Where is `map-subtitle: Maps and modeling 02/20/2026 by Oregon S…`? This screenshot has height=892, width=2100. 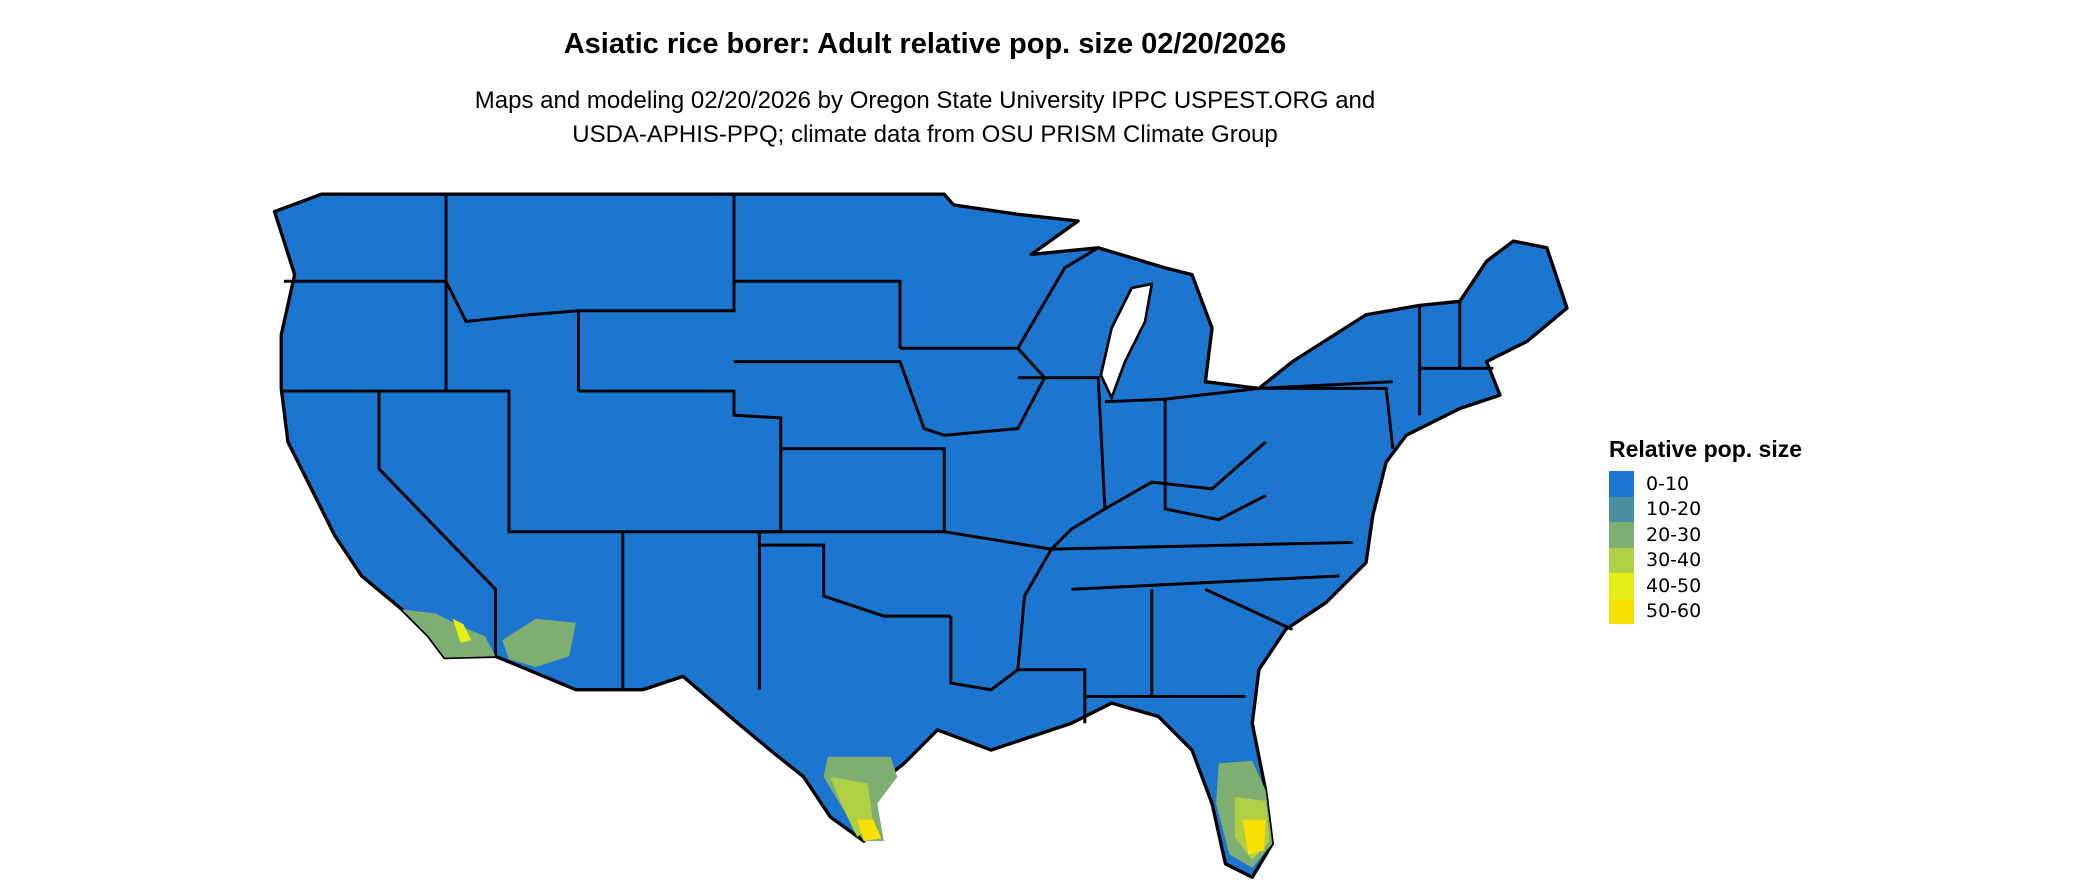 map-subtitle: Maps and modeling 02/20/2026 by Oregon S… is located at coordinates (925, 118).